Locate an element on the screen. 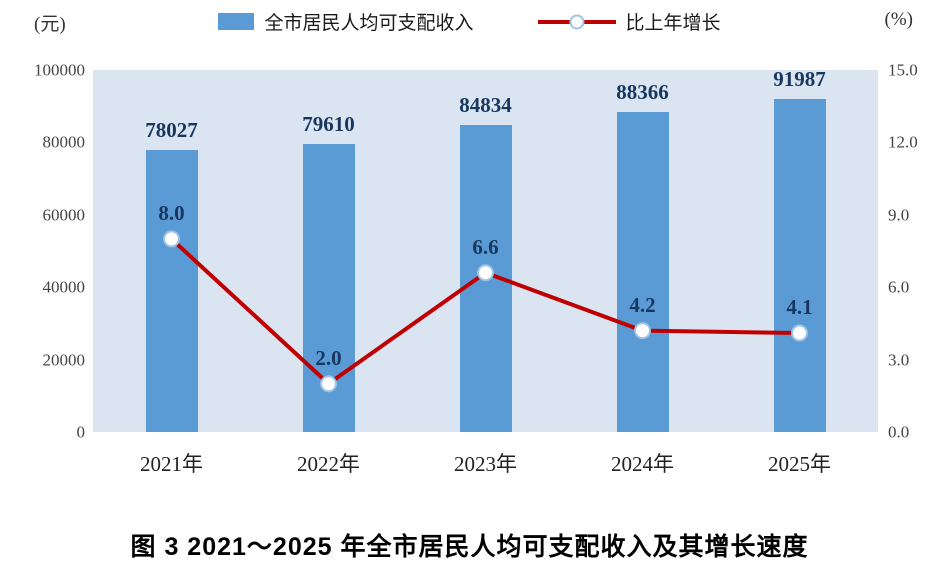 The height and width of the screenshot is (561, 939). right-axis-tick: 0.0 is located at coordinates (899, 432).